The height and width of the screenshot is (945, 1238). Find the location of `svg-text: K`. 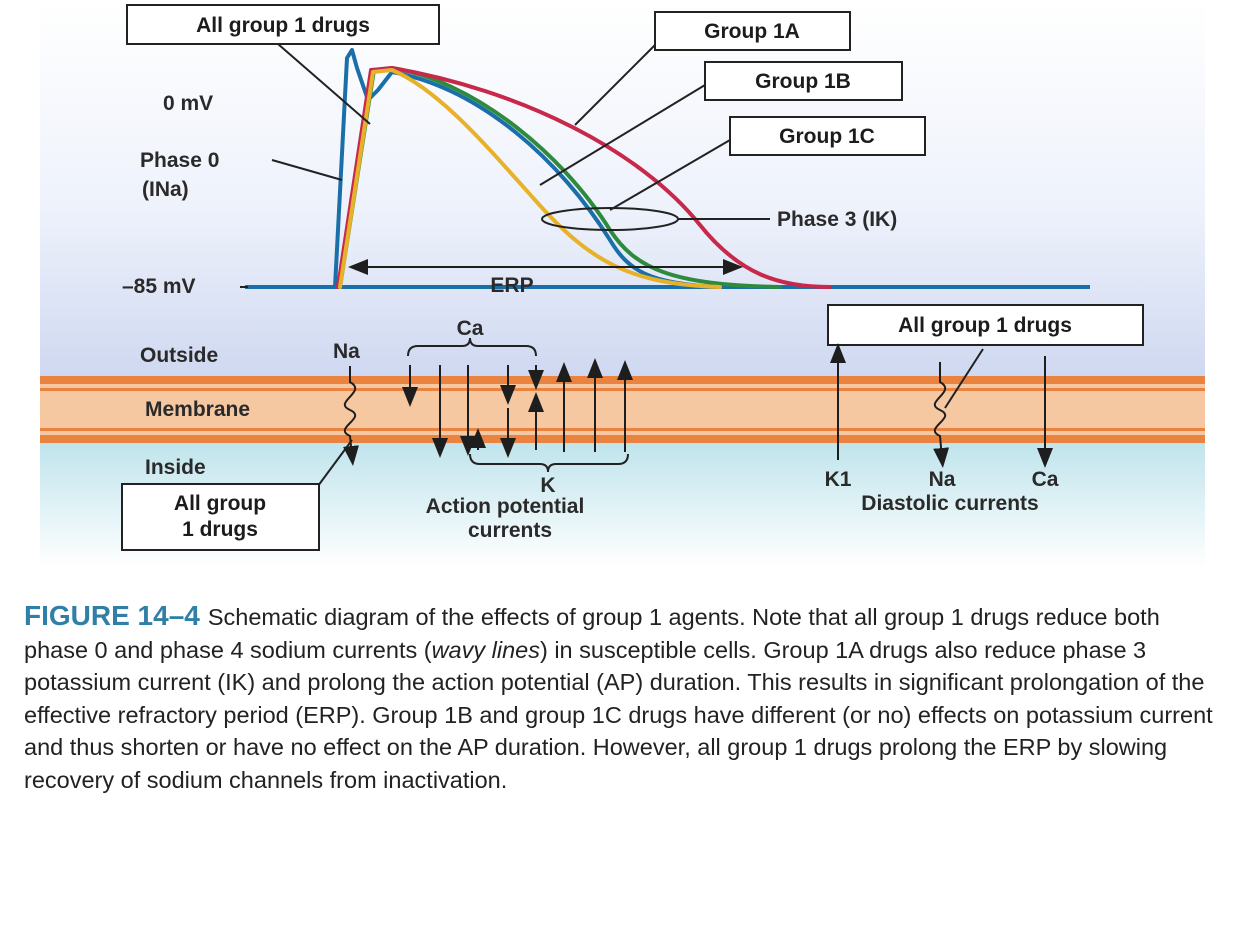

svg-text: K is located at coordinates (547, 485).